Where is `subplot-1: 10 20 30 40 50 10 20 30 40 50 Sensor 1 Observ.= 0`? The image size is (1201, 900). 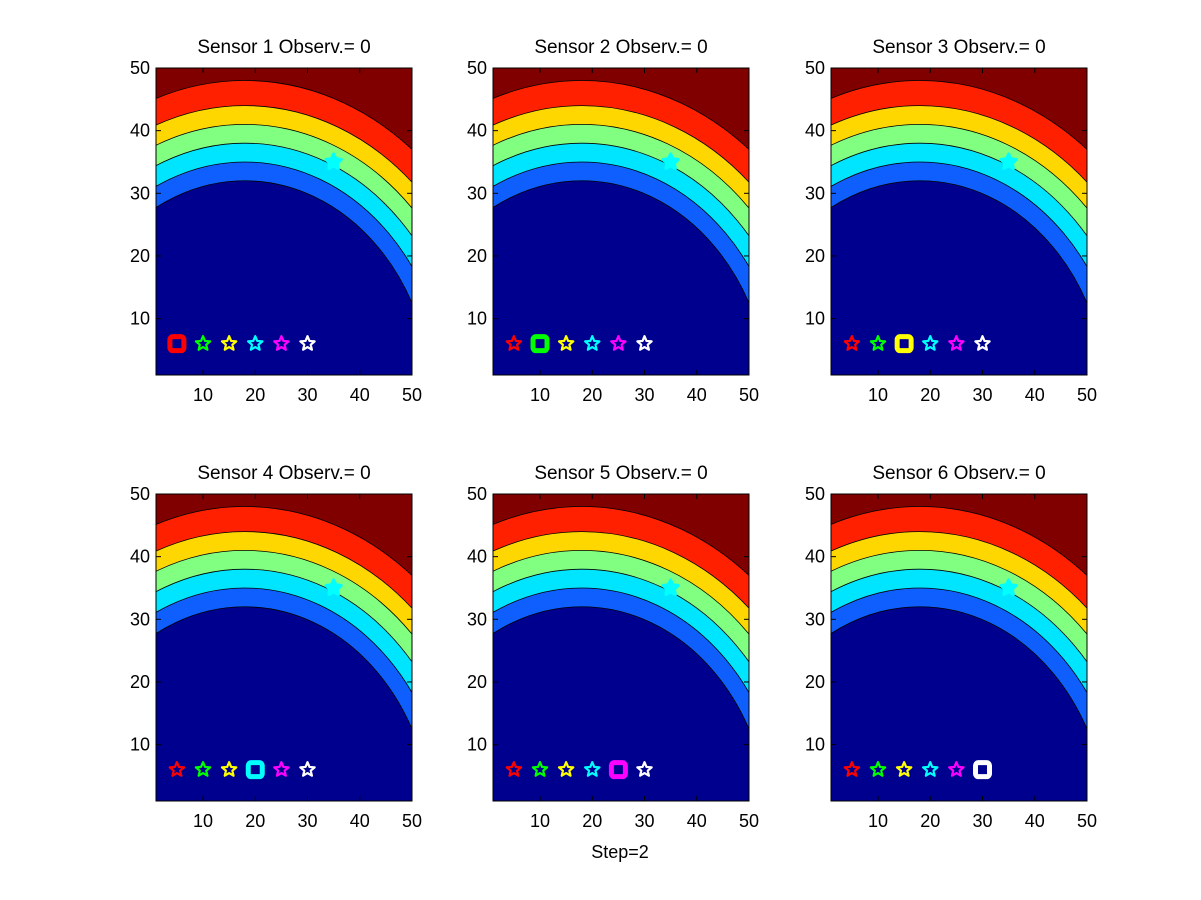 subplot-1: 10 20 30 40 50 10 20 30 40 50 Sensor 1 Observ.= 0 is located at coordinates (276, 221).